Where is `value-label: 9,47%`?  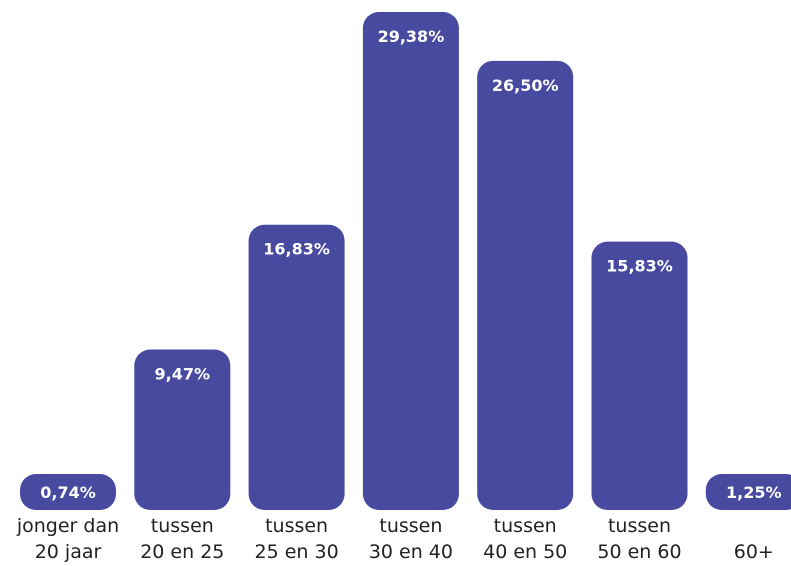
value-label: 9,47% is located at coordinates (183, 373).